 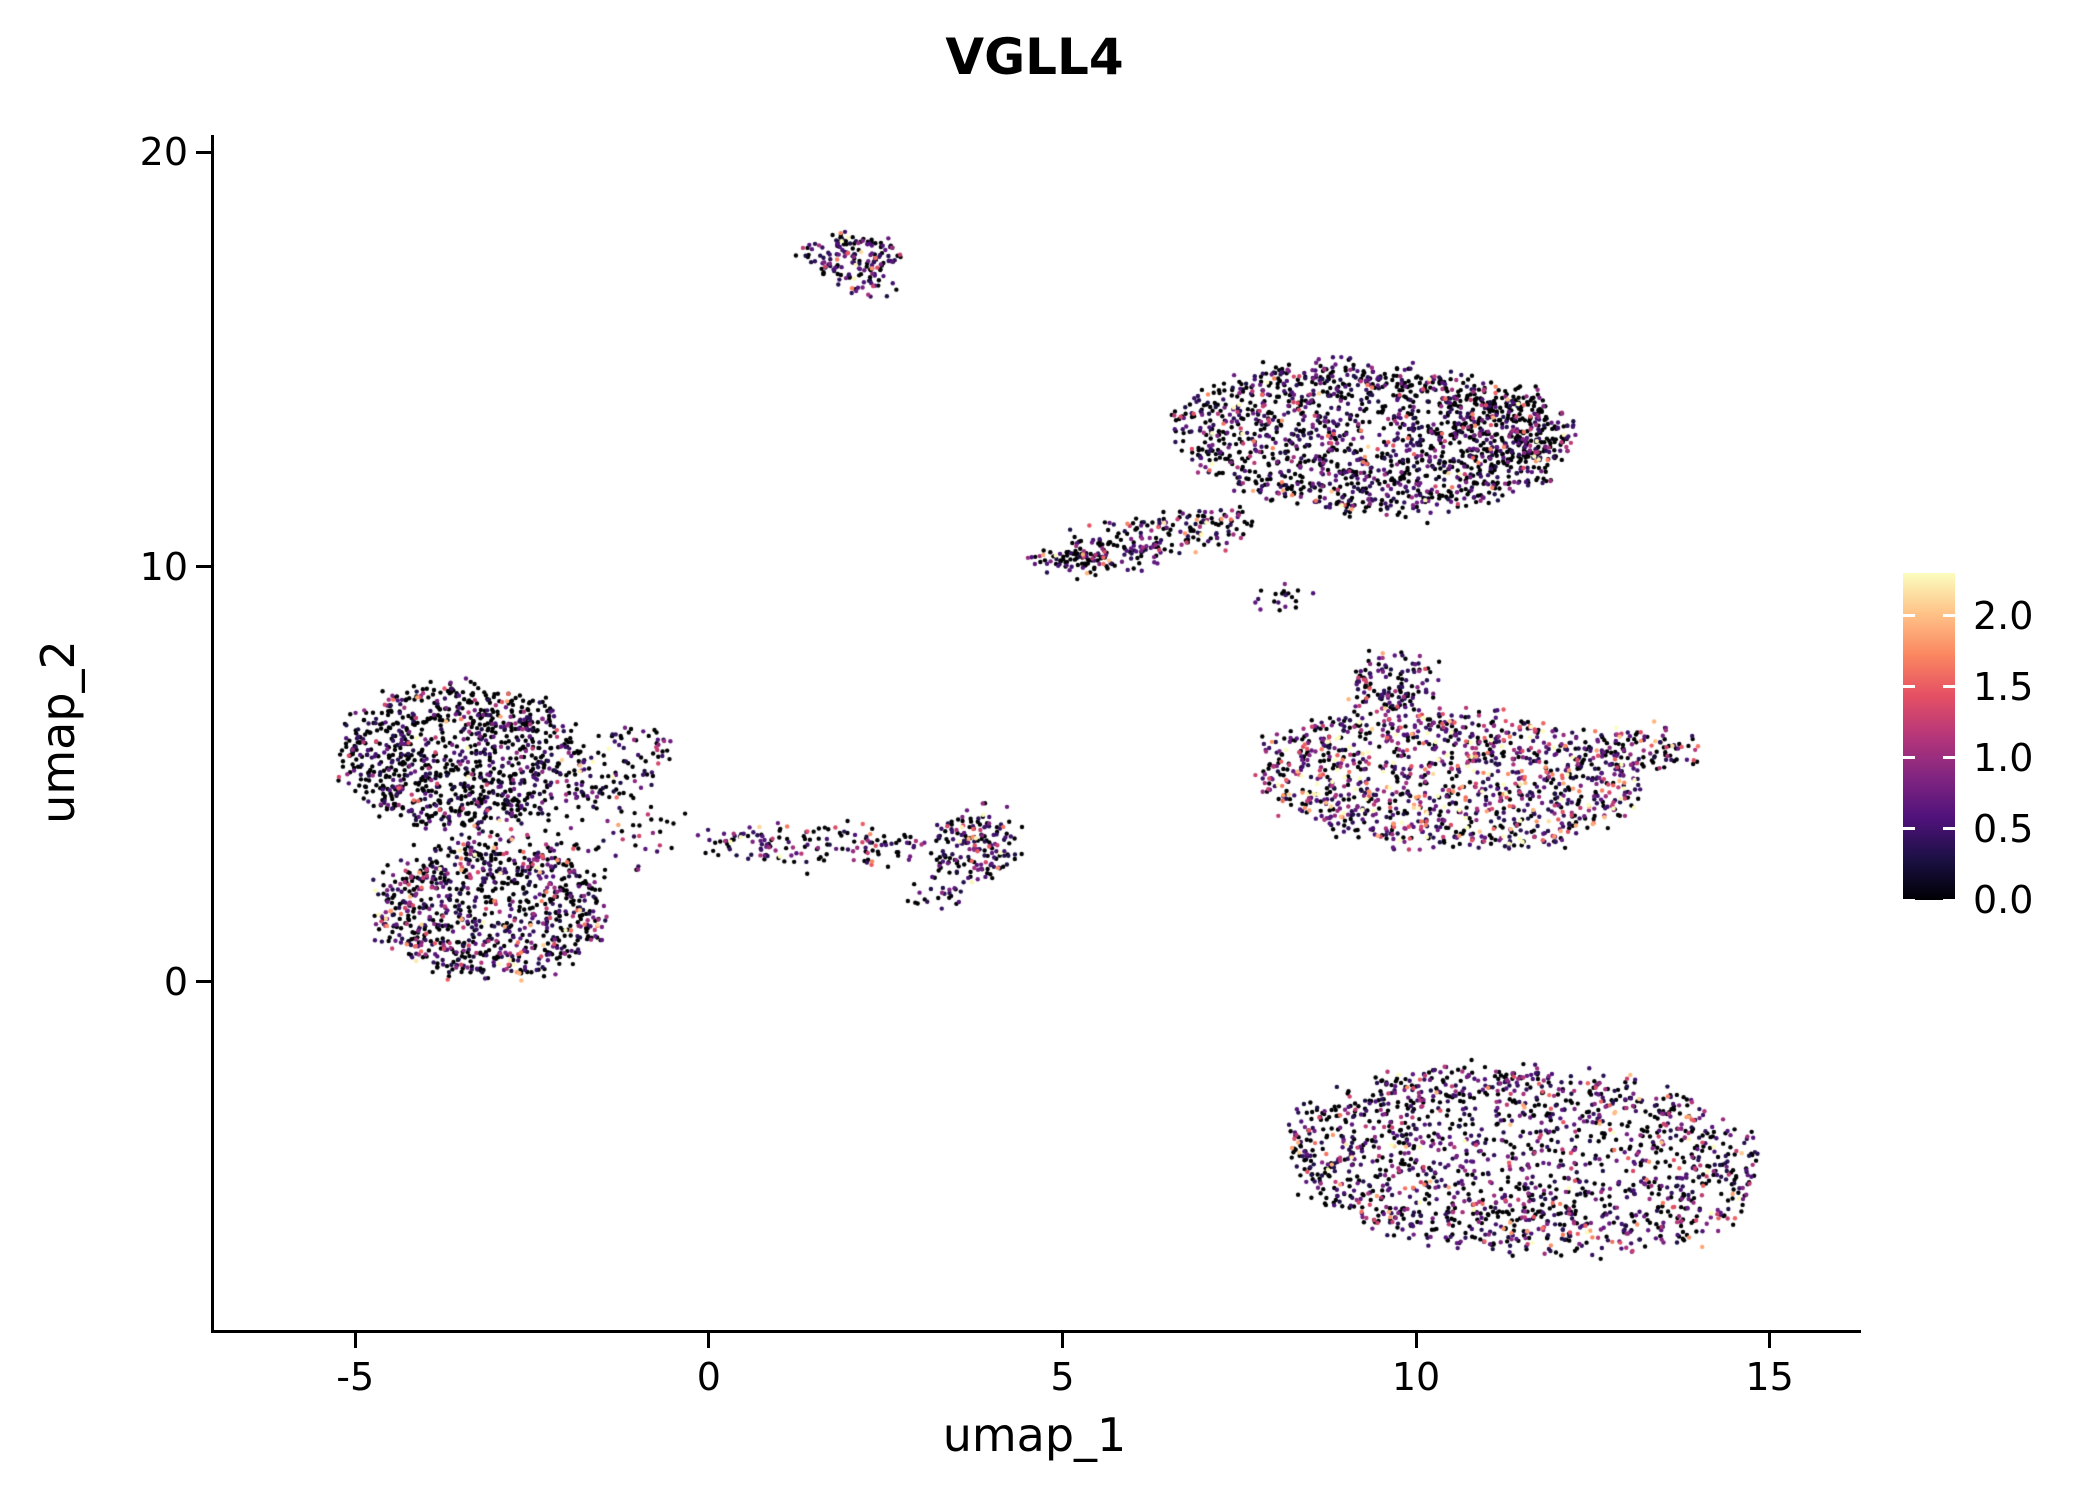 What do you see at coordinates (1034, 1435) in the screenshot?
I see `x-axis-label: umap_1` at bounding box center [1034, 1435].